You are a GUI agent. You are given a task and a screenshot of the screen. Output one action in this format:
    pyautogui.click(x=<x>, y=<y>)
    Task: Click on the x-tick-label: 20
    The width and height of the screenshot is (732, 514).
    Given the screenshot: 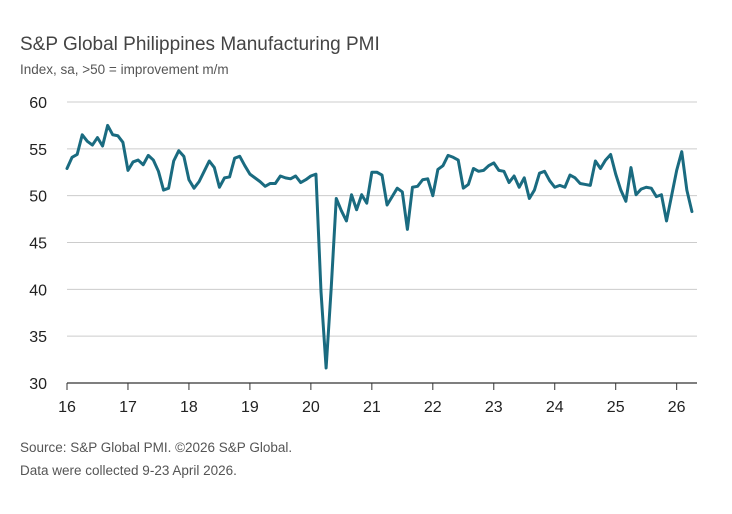 What is the action you would take?
    pyautogui.click(x=311, y=407)
    